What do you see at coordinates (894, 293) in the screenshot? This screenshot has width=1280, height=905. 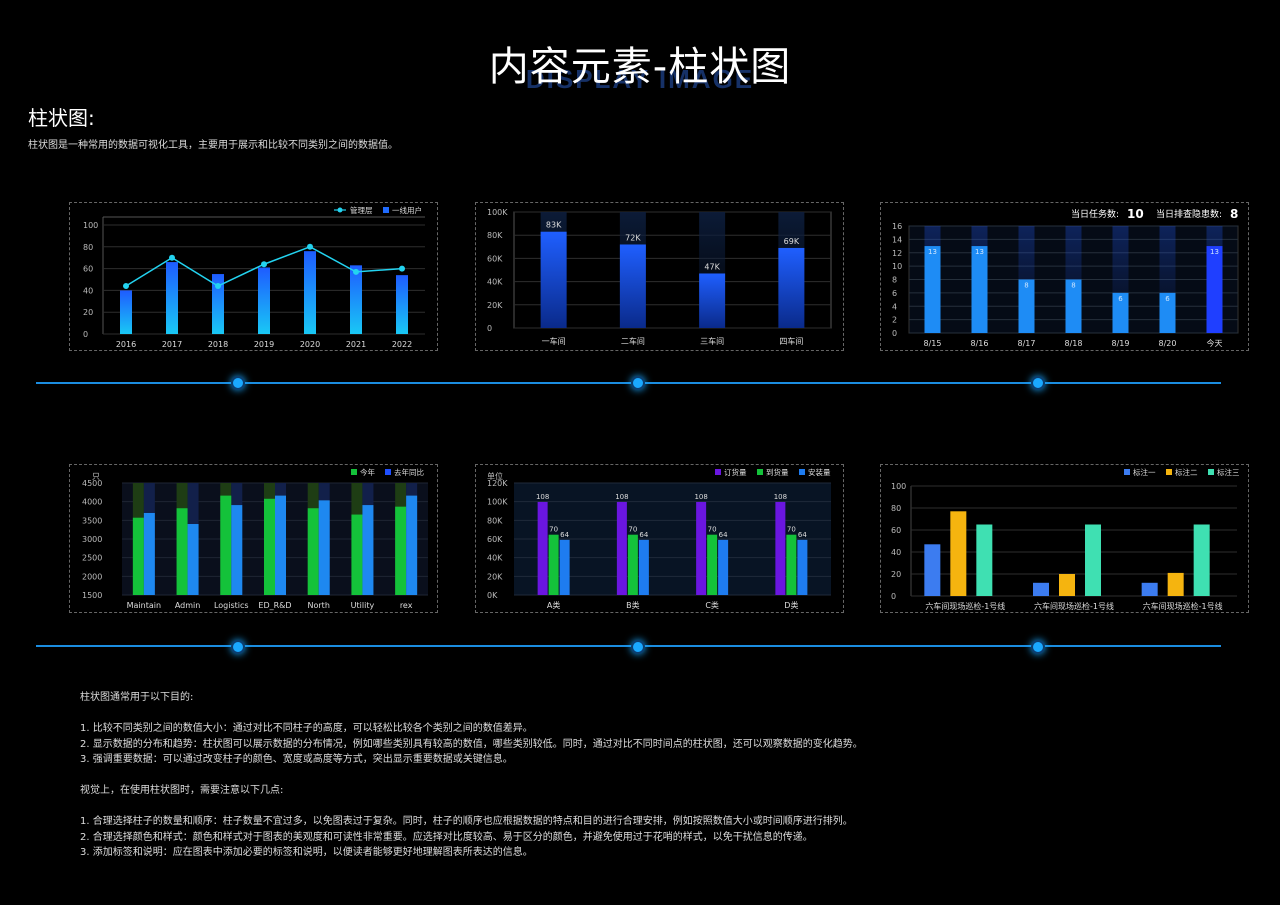 I see `y-tick-label: 6` at bounding box center [894, 293].